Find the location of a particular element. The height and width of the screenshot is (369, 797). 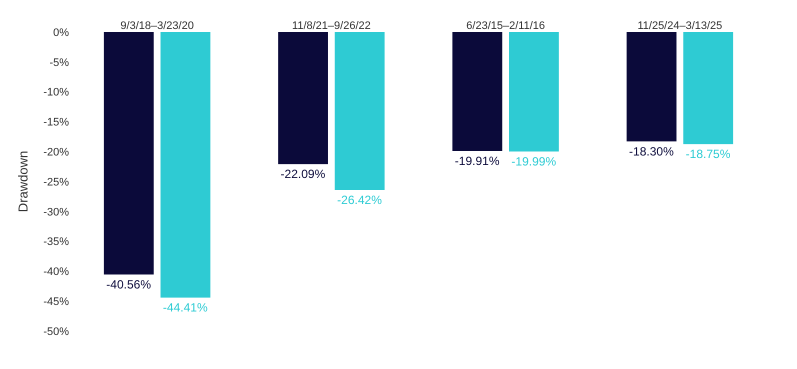

y-tick-label: 0% is located at coordinates (61, 32).